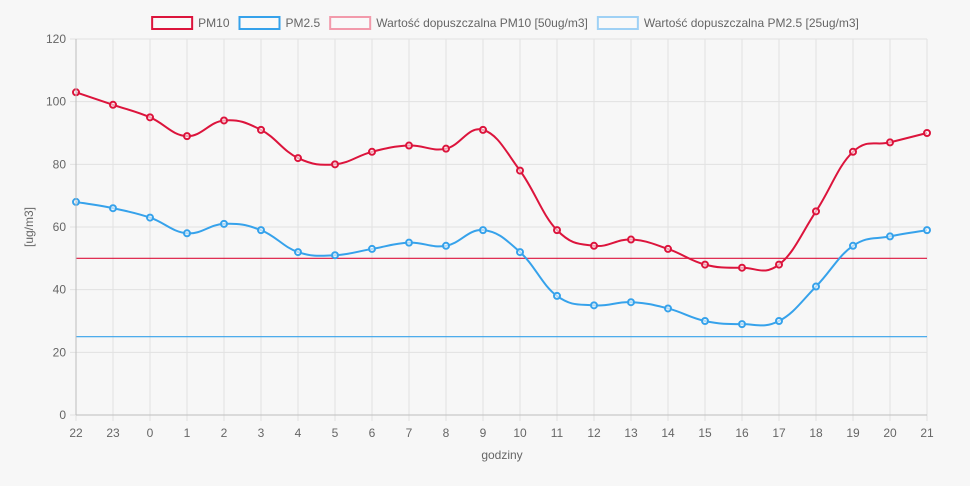 Image resolution: width=970 pixels, height=486 pixels. I want to click on x-tick-label: 22, so click(76, 433).